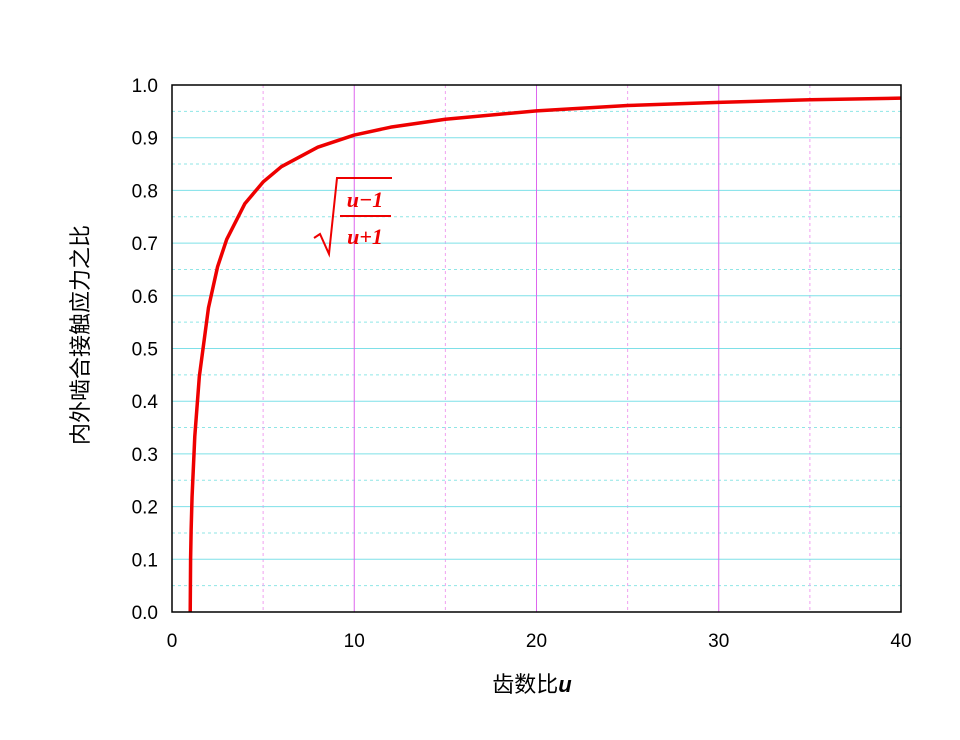 This screenshot has height=740, width=960. I want to click on y-tick-label: 0.5, so click(145, 350).